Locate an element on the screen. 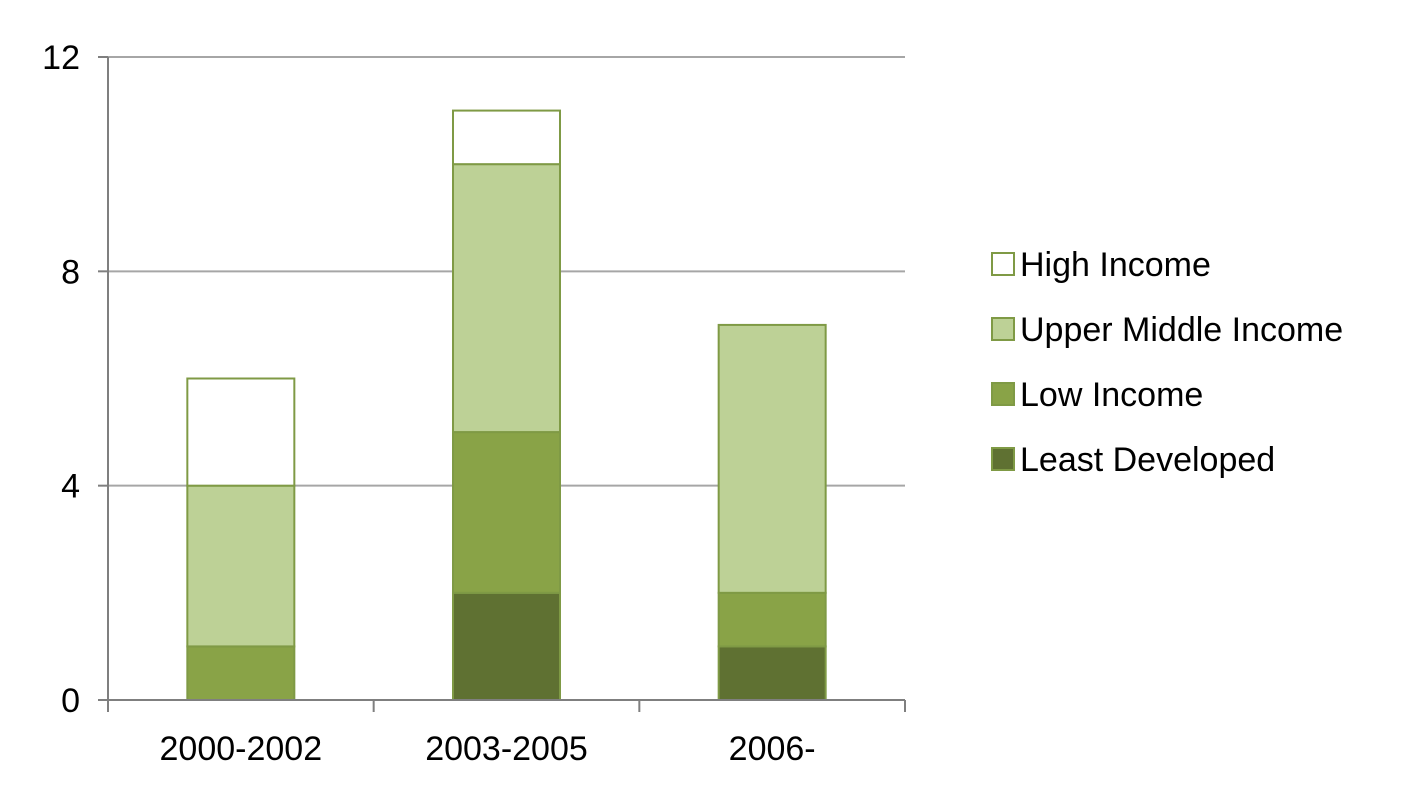 The image size is (1417, 800). y-tick-label-0: 0 is located at coordinates (70, 701).